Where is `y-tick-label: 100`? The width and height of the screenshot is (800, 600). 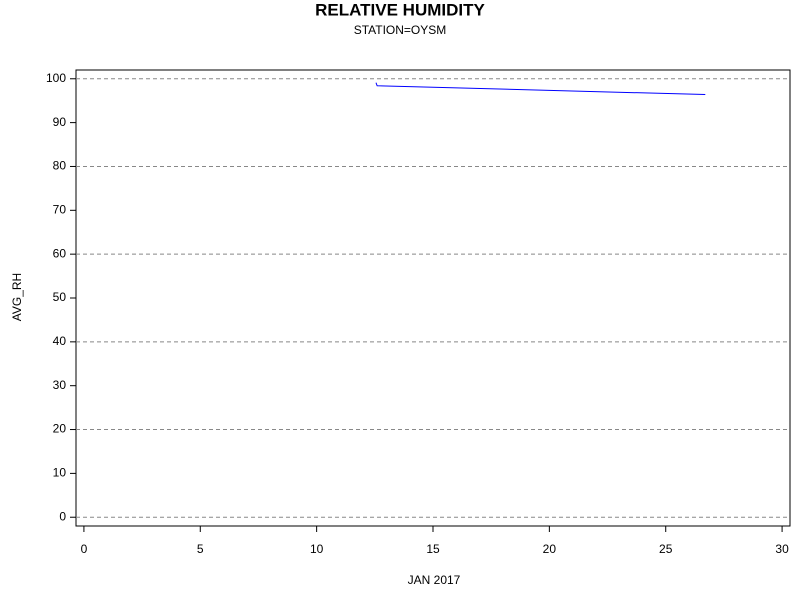 y-tick-label: 100 is located at coordinates (56, 78).